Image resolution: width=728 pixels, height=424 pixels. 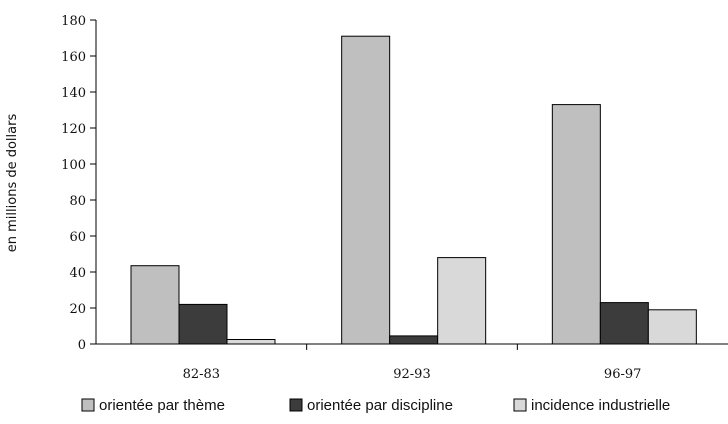 What do you see at coordinates (201, 374) in the screenshot?
I see `x-tick-label: 82-83` at bounding box center [201, 374].